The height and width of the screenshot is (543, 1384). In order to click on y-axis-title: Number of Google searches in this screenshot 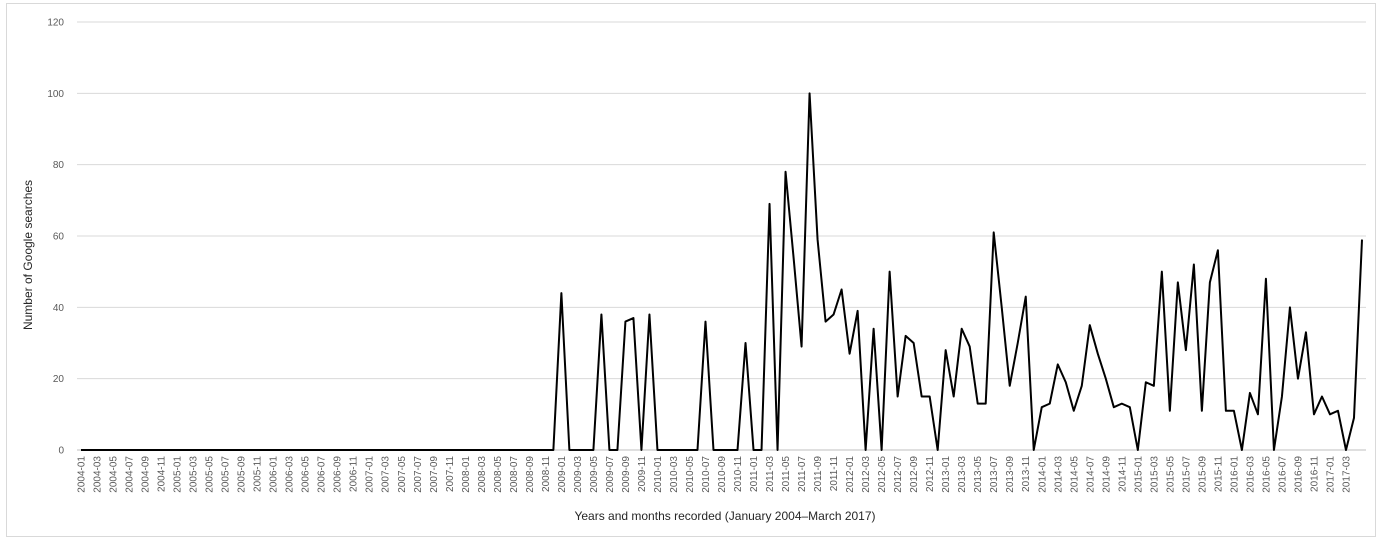, I will do `click(28, 255)`.